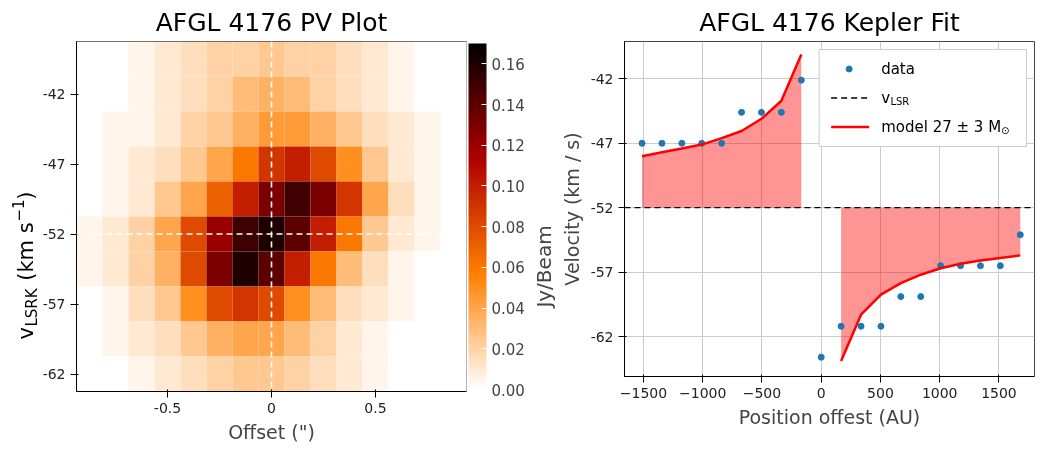  I want to click on color-bar-label: 0.10, so click(508, 186).